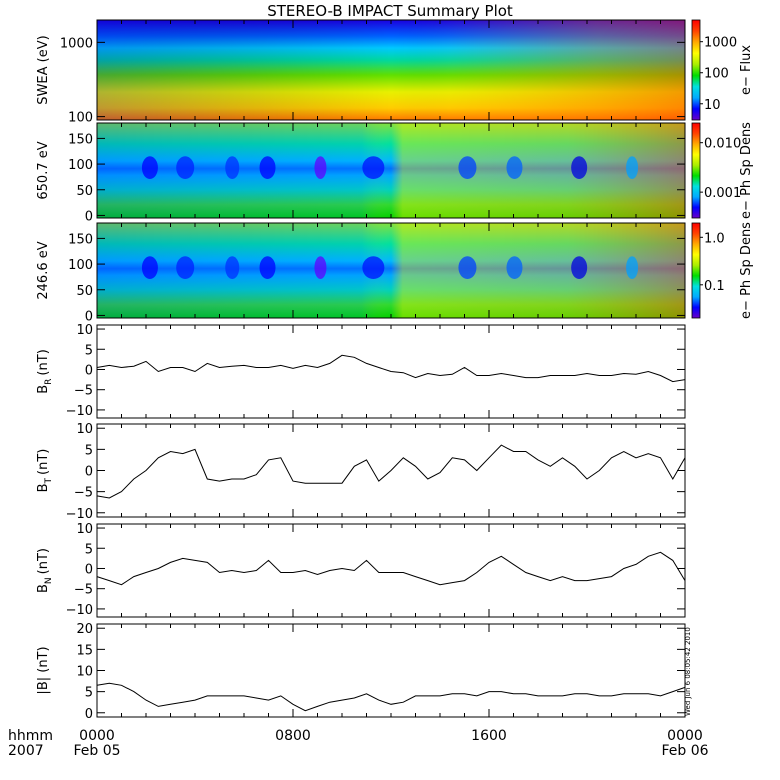  What do you see at coordinates (391, 70) in the screenshot?
I see `swea-time-modulation` at bounding box center [391, 70].